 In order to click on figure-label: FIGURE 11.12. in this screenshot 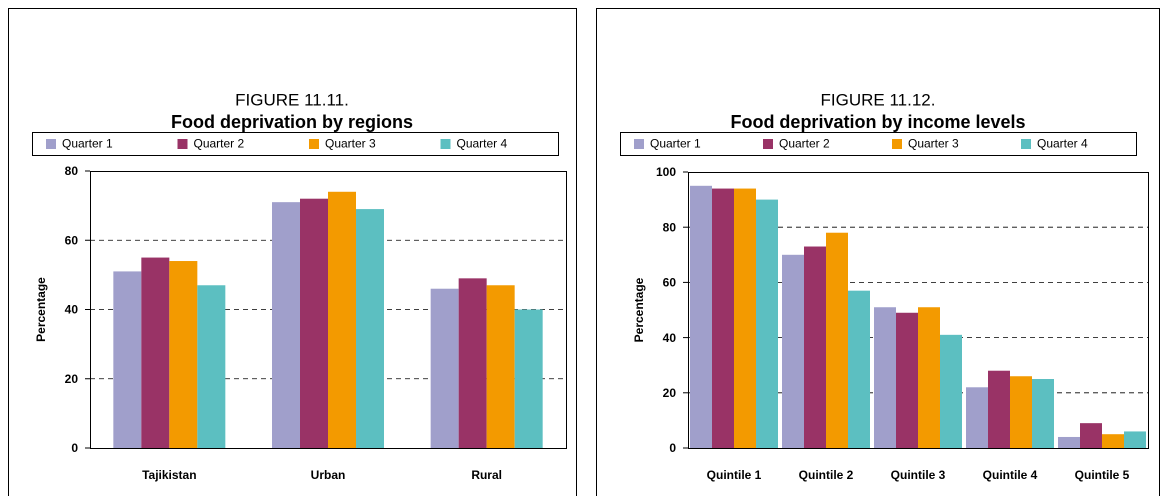, I will do `click(878, 99)`.